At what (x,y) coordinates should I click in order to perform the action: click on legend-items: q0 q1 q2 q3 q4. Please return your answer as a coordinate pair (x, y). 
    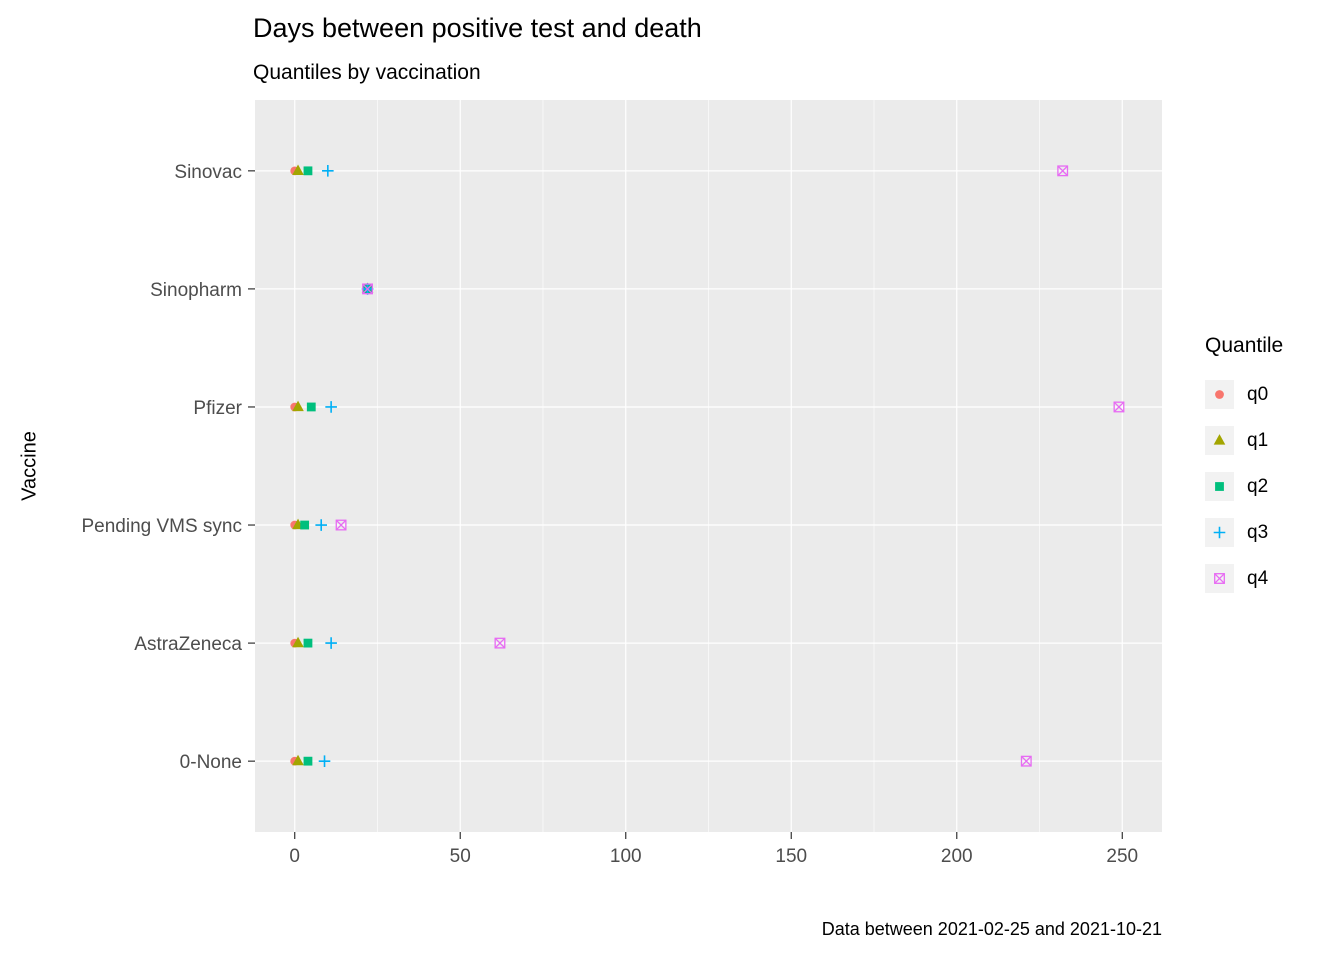
    Looking at the image, I should click on (1272, 486).